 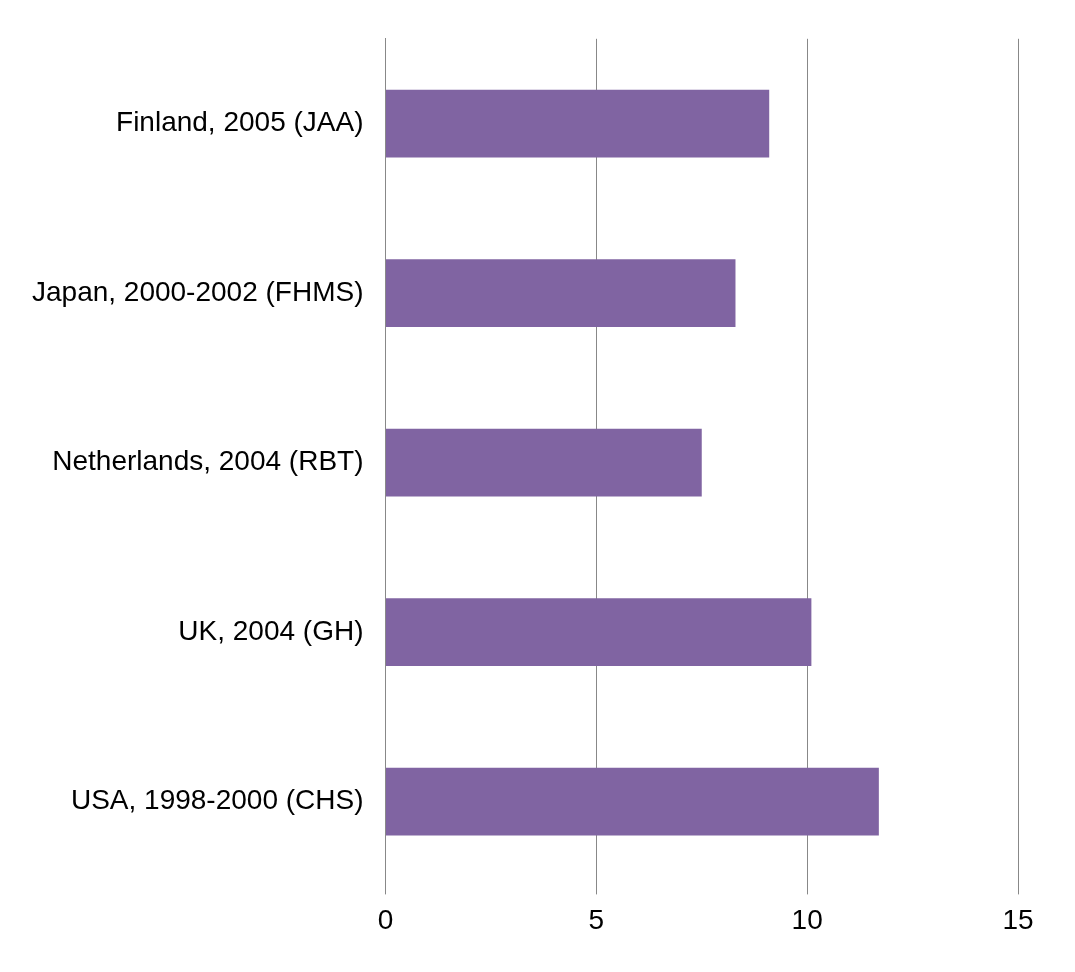 I want to click on x-tick-label: 15, so click(x=1018, y=919).